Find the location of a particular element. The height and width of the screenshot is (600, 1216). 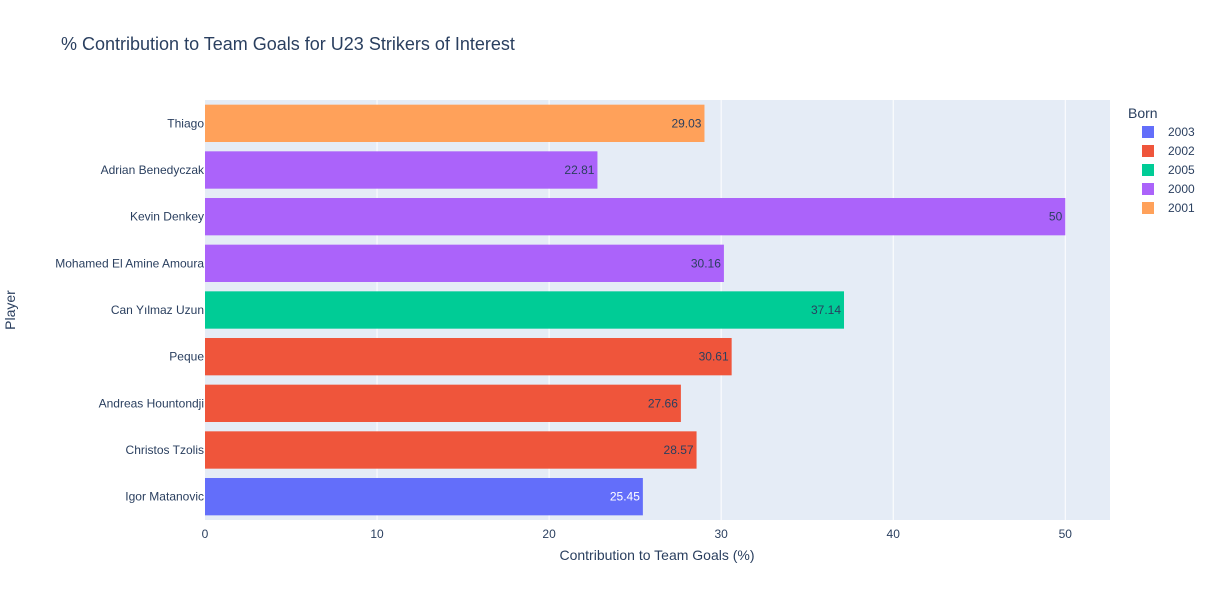

x-tick-labels: 0 10 20 30 40 50 is located at coordinates (637, 534).